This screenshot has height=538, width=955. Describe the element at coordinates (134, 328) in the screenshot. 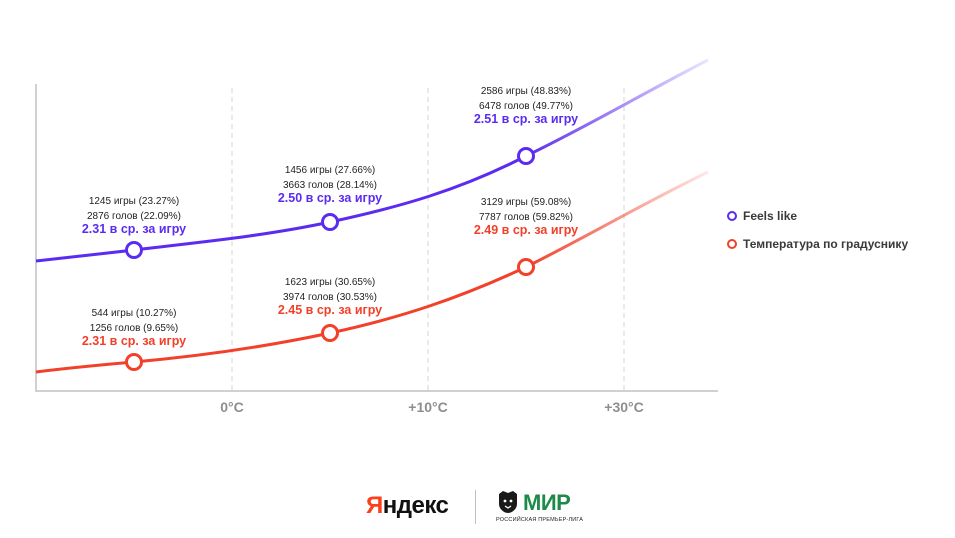

I see `label-temperature-1-goals: 1256 голов (9.65%)` at that location.